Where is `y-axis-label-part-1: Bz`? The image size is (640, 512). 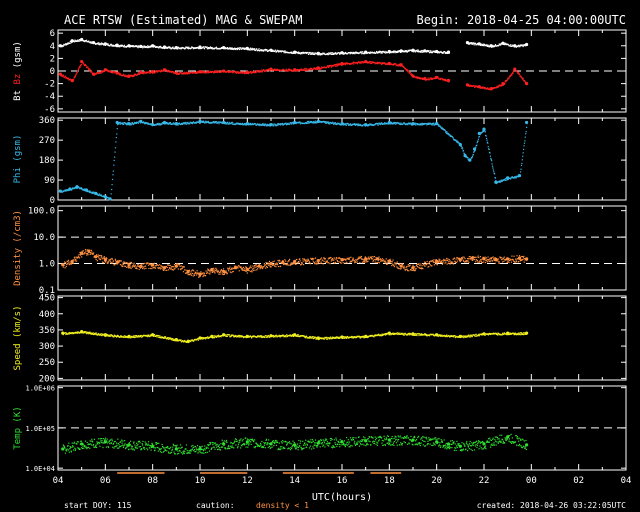
y-axis-label-part-1: Bz is located at coordinates (18, 82).